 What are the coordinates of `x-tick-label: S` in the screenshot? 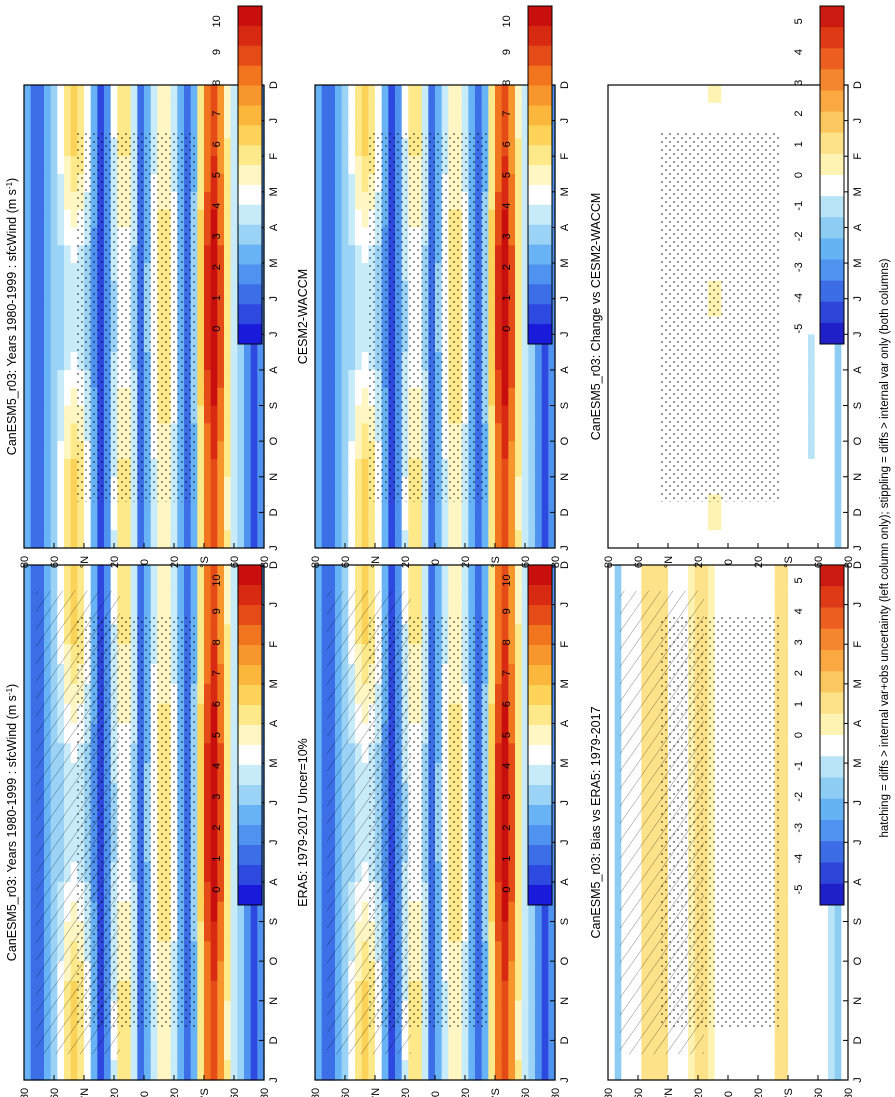 It's located at (274, 921).